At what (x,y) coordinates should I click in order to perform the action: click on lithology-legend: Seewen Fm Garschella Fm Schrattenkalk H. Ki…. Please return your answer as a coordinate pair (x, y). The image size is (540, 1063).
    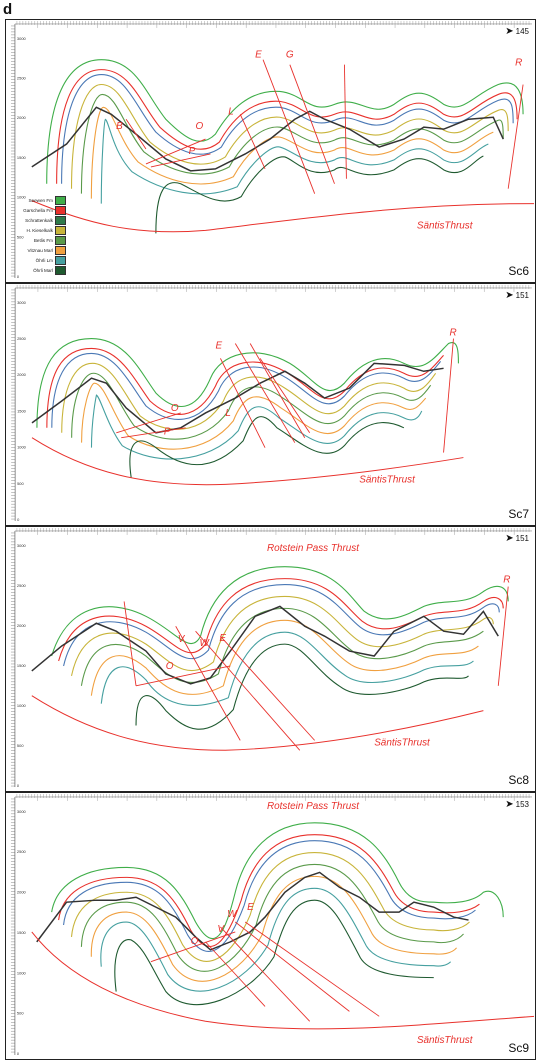
    Looking at the image, I should click on (36, 235).